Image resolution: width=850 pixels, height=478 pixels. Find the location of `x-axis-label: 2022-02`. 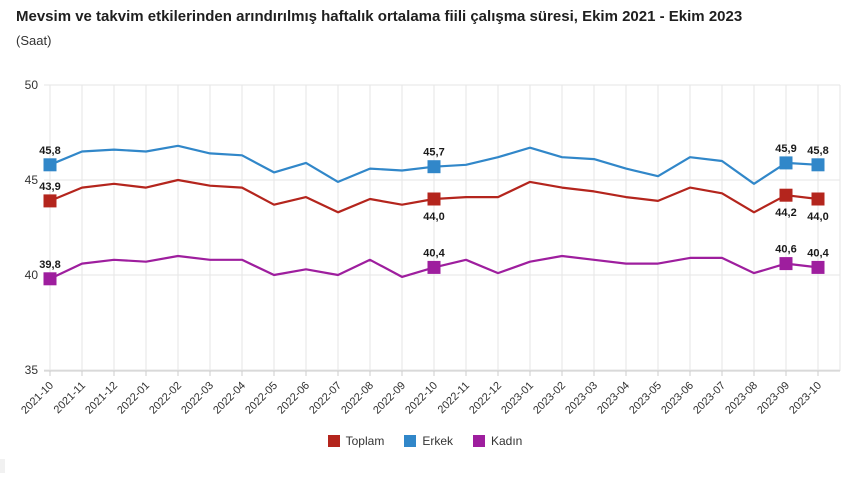

x-axis-label: 2022-02 is located at coordinates (165, 398).